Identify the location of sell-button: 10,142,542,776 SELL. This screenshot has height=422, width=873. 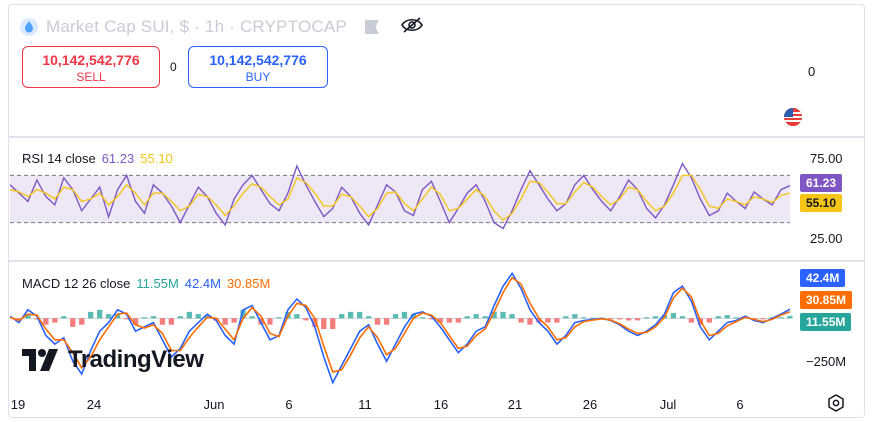
(91, 67).